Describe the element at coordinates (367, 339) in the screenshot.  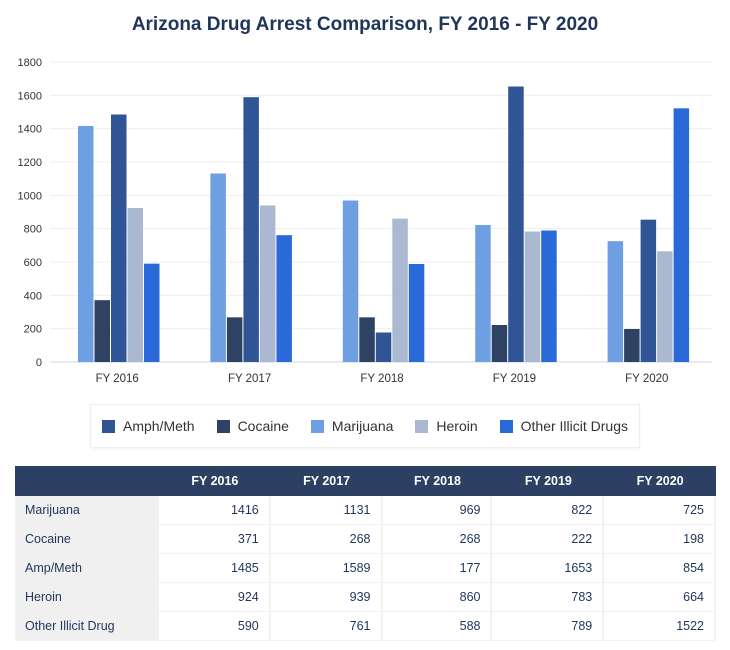
I see `bar-cocaine-fy-2018` at that location.